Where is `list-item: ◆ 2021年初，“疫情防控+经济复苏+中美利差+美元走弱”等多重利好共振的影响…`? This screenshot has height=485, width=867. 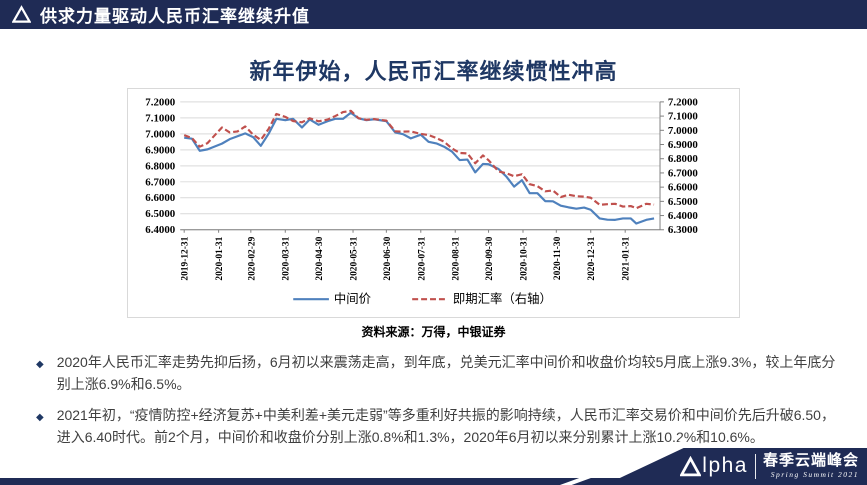 list-item: ◆ 2021年初，“疫情防控+经济复苏+中美利差+美元走弱”等多重利好共振的影响… is located at coordinates (442, 426).